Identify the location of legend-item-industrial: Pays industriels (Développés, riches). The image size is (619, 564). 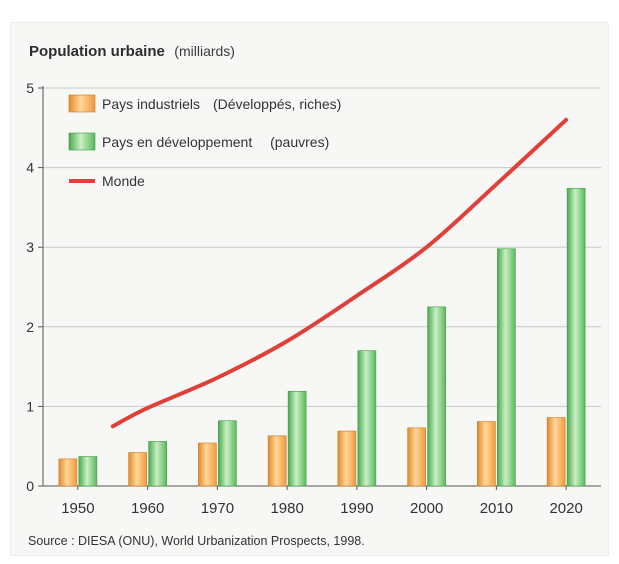
(204, 103).